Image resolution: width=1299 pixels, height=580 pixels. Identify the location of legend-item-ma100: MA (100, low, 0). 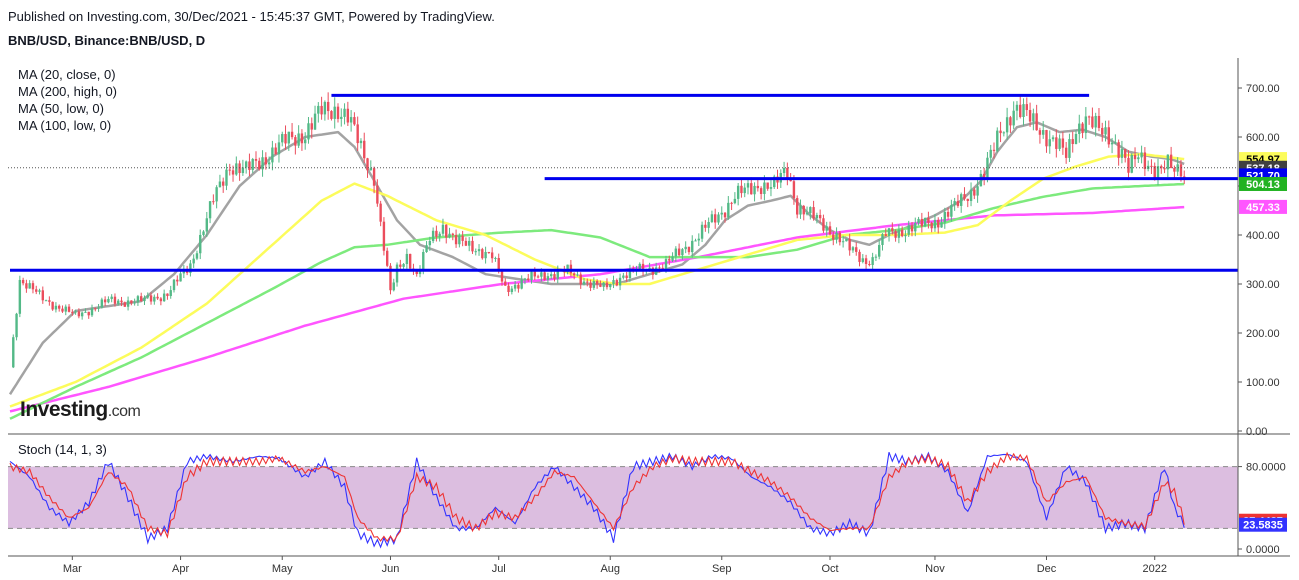
(65, 125).